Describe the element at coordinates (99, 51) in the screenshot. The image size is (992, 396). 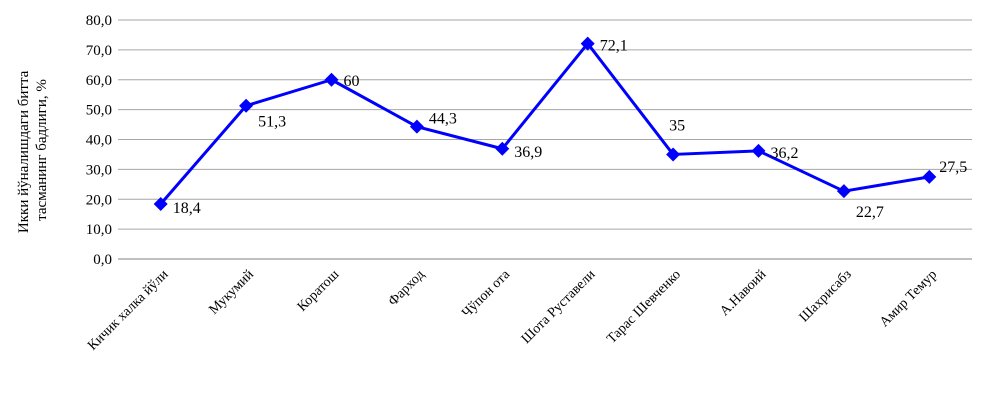
I see `y-tick-label: 70,0` at that location.